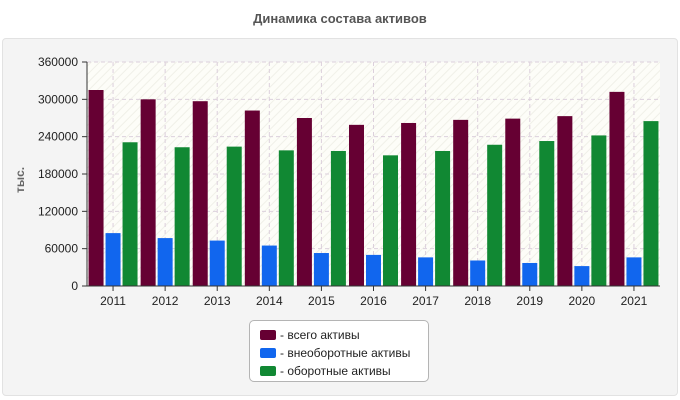 The image size is (680, 400). What do you see at coordinates (58, 174) in the screenshot?
I see `y-tick-label: 180000` at bounding box center [58, 174].